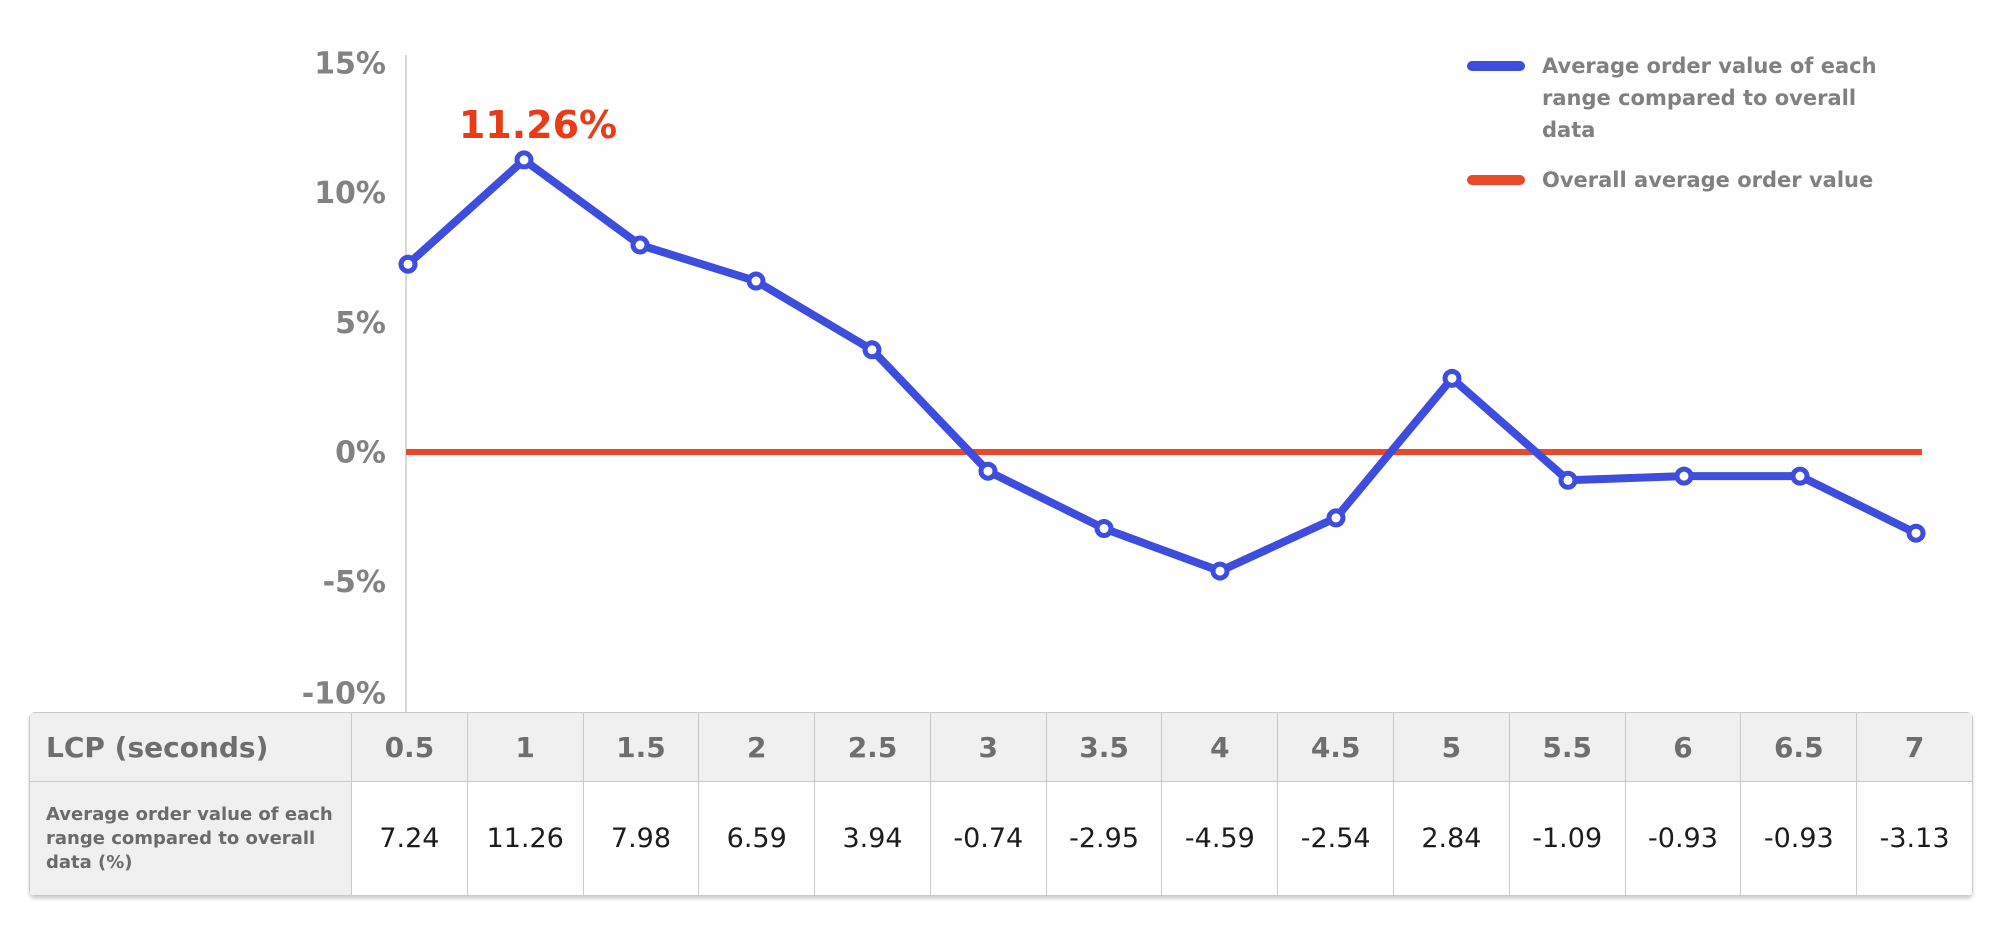 The width and height of the screenshot is (2000, 940). I want to click on aov-value-cell: -1.09, so click(1567, 838).